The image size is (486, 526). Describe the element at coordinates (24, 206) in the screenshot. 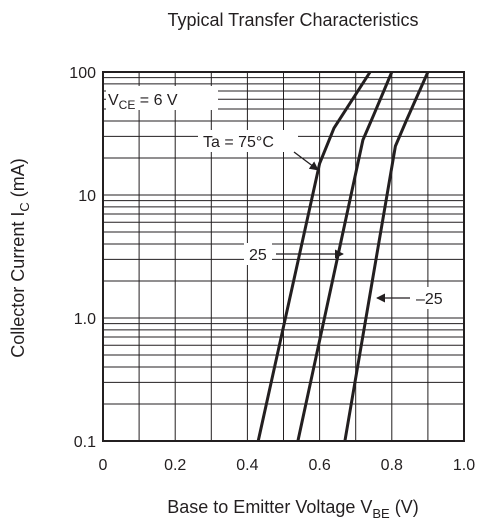

I see `y-axis-label-subscript: C` at that location.